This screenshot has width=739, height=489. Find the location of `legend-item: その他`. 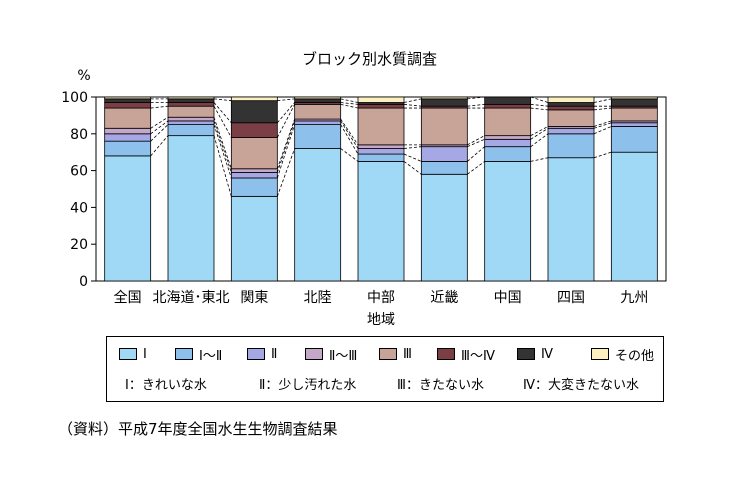

legend-item: その他 is located at coordinates (622, 354).